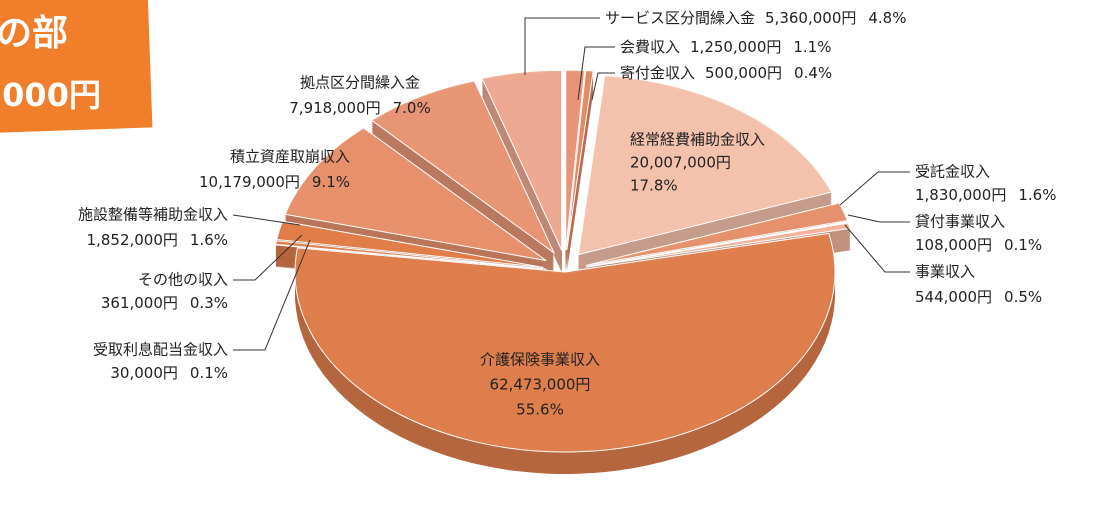 The height and width of the screenshot is (511, 1101). Describe the element at coordinates (697, 140) in the screenshot. I see `category-label: 経常経費補助金収入` at that location.